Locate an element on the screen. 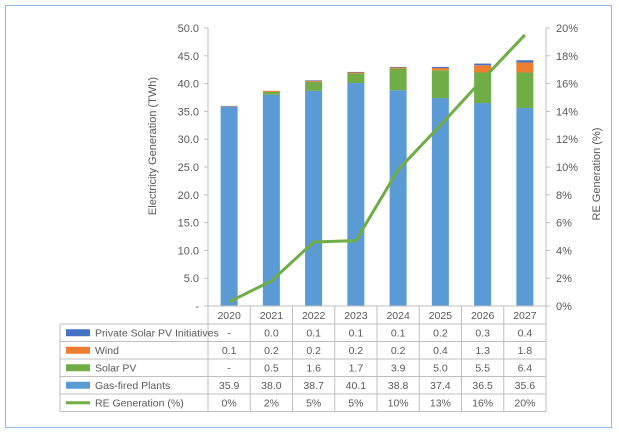 This screenshot has height=435, width=619. table-cell-value: 40.1 is located at coordinates (356, 386).